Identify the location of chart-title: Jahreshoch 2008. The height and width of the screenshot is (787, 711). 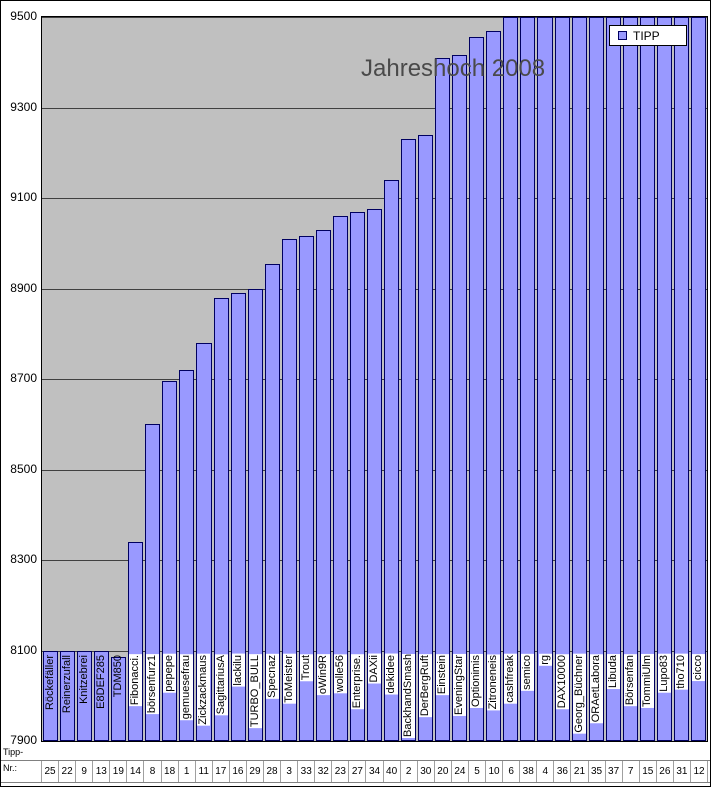
(453, 68).